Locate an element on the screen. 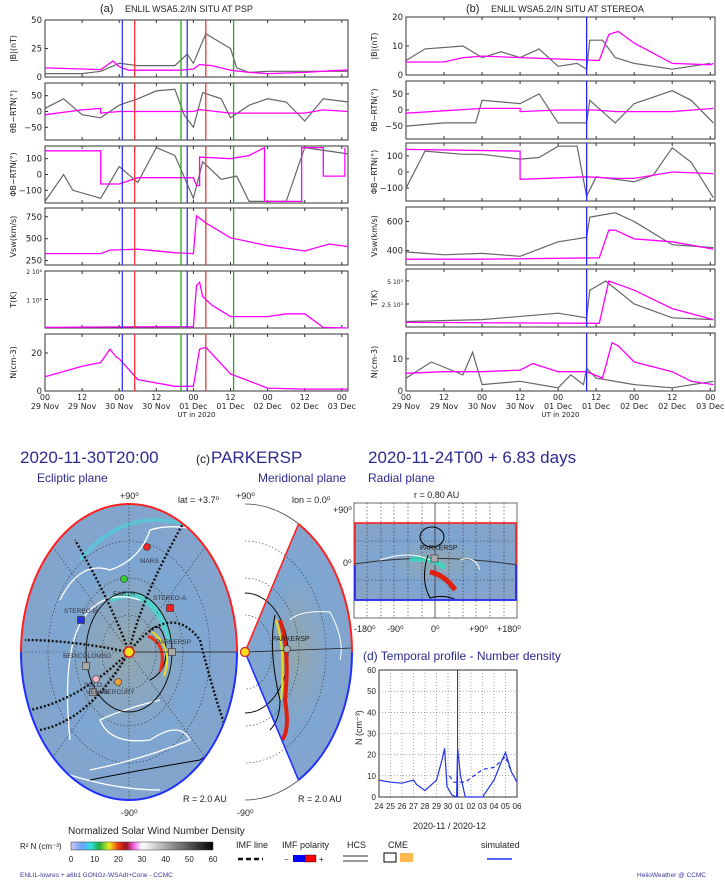 This screenshot has height=881, width=725. mars-marker is located at coordinates (147, 547).